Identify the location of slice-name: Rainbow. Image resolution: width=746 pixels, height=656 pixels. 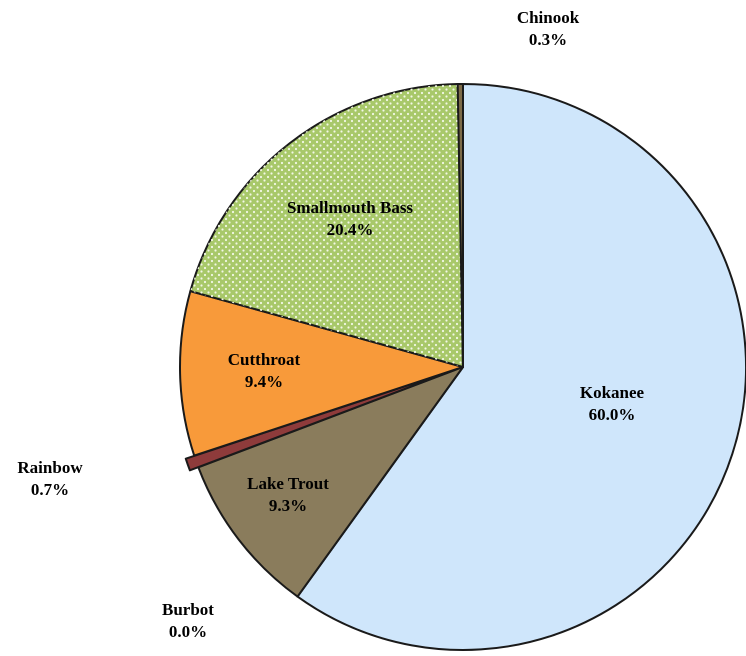
(50, 467).